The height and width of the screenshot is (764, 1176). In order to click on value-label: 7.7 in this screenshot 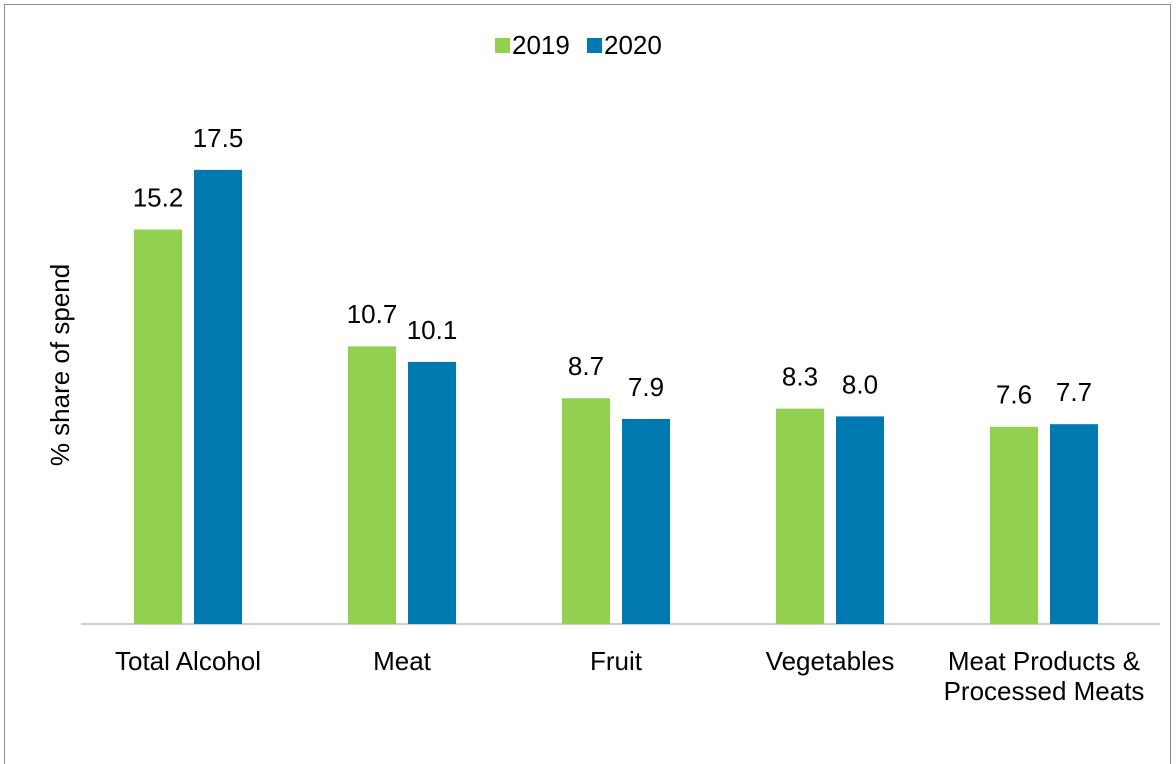, I will do `click(1074, 392)`.